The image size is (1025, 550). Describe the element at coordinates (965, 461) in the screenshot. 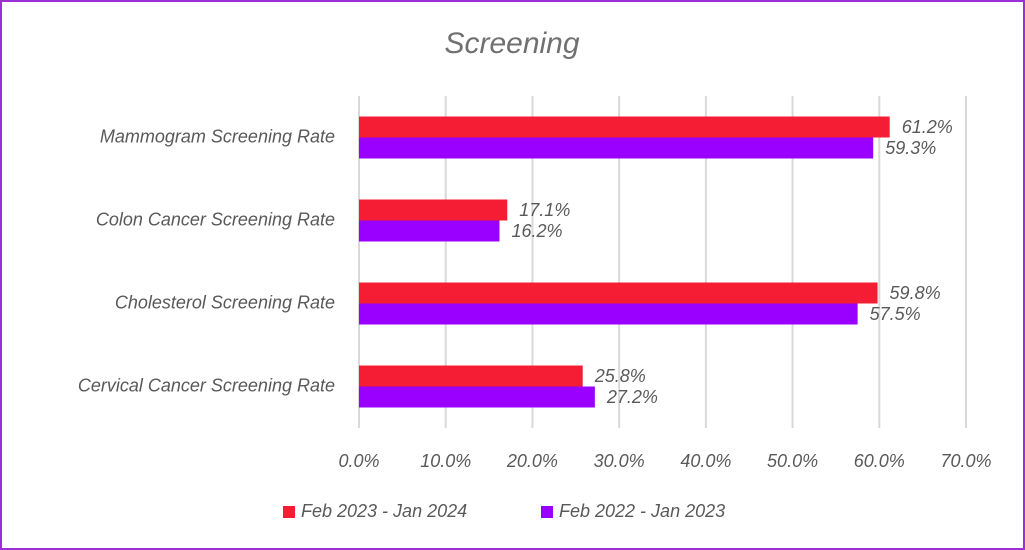

I see `x-tick-label: 70.0%` at that location.